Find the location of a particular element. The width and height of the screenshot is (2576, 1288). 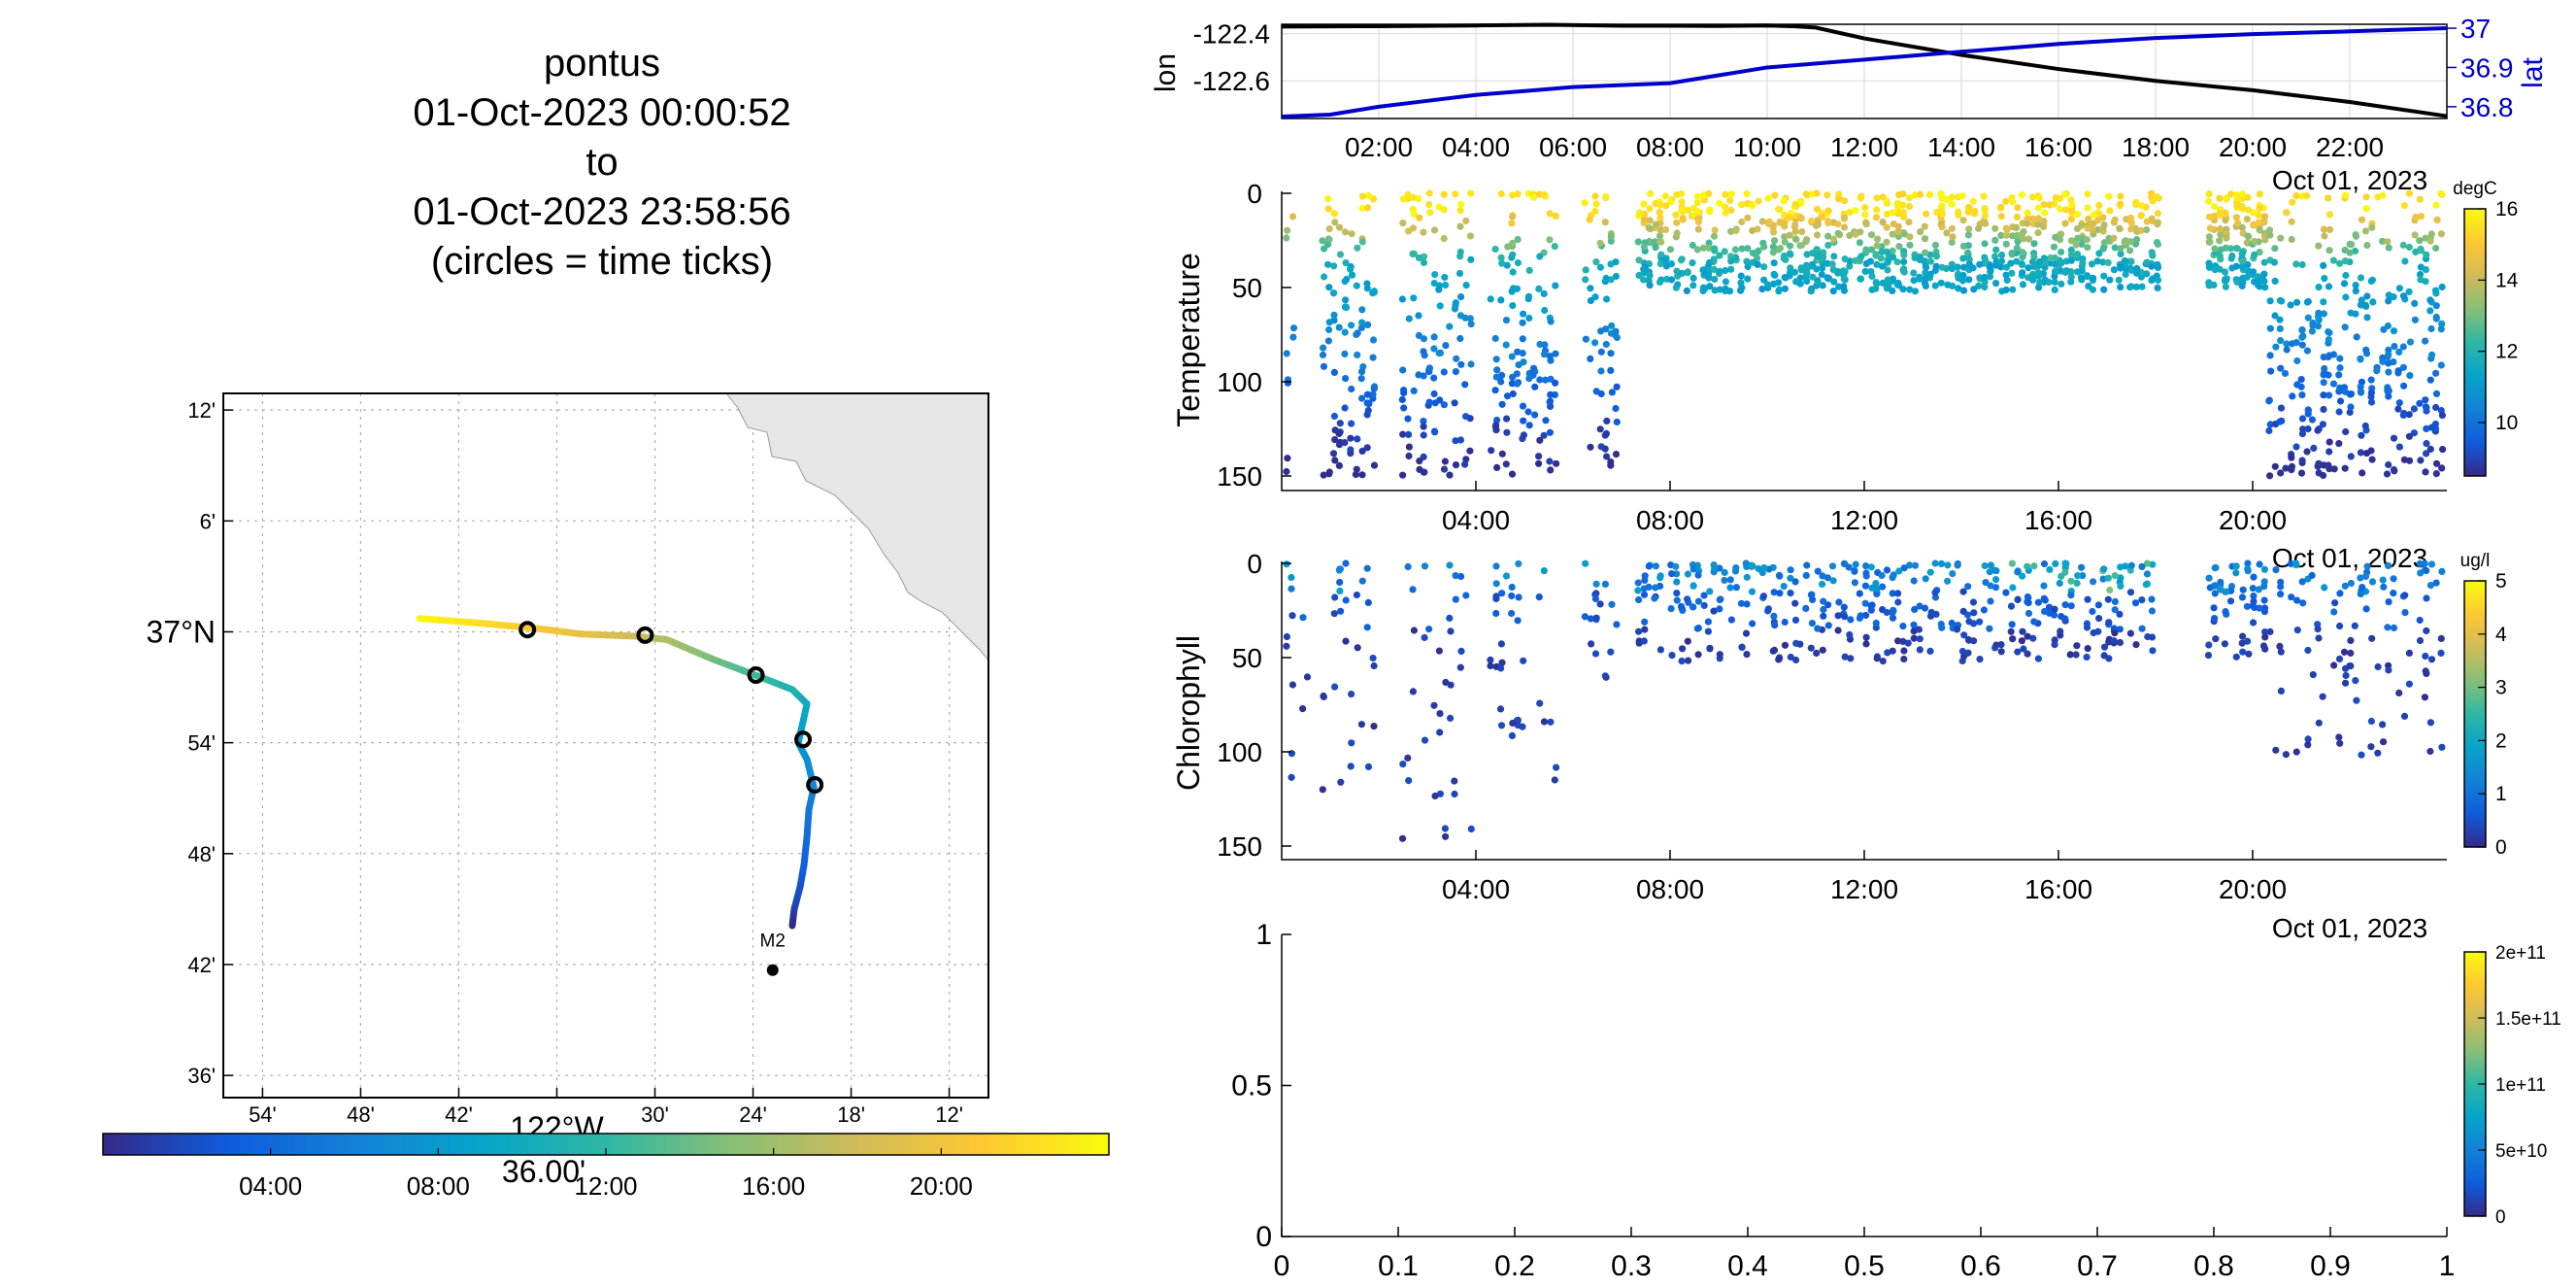

empty-panel-x-tick-labels: 0 0.1 0.2 0.3 0.4 0.5 0.6 0.7 0.8 0.9 1 is located at coordinates (1865, 1254).